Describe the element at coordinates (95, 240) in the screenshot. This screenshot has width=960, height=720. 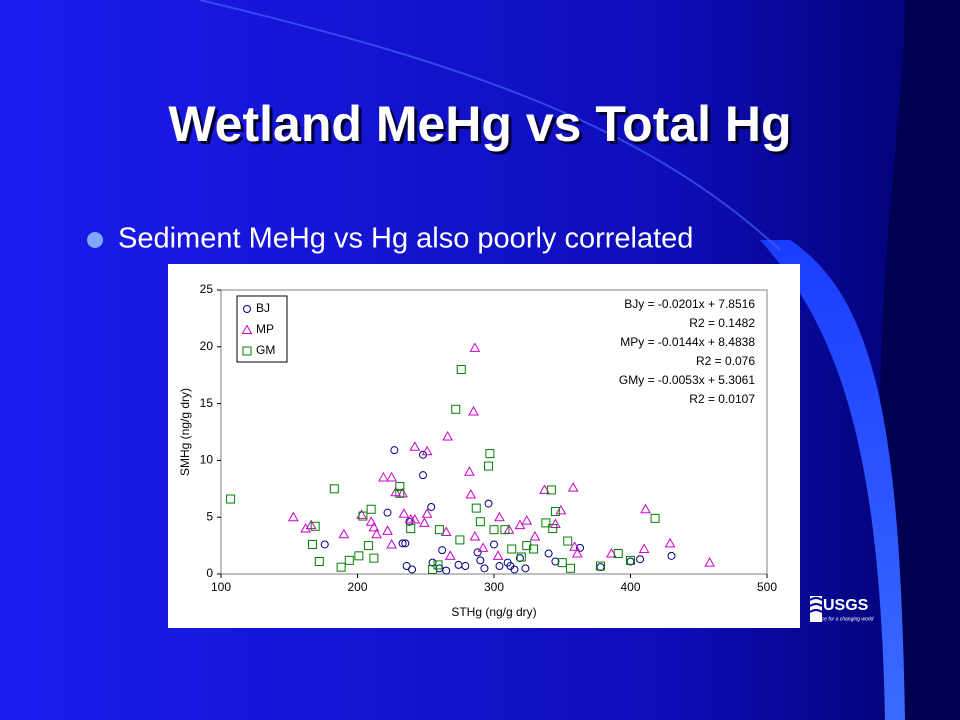
I see `bullet-dot` at that location.